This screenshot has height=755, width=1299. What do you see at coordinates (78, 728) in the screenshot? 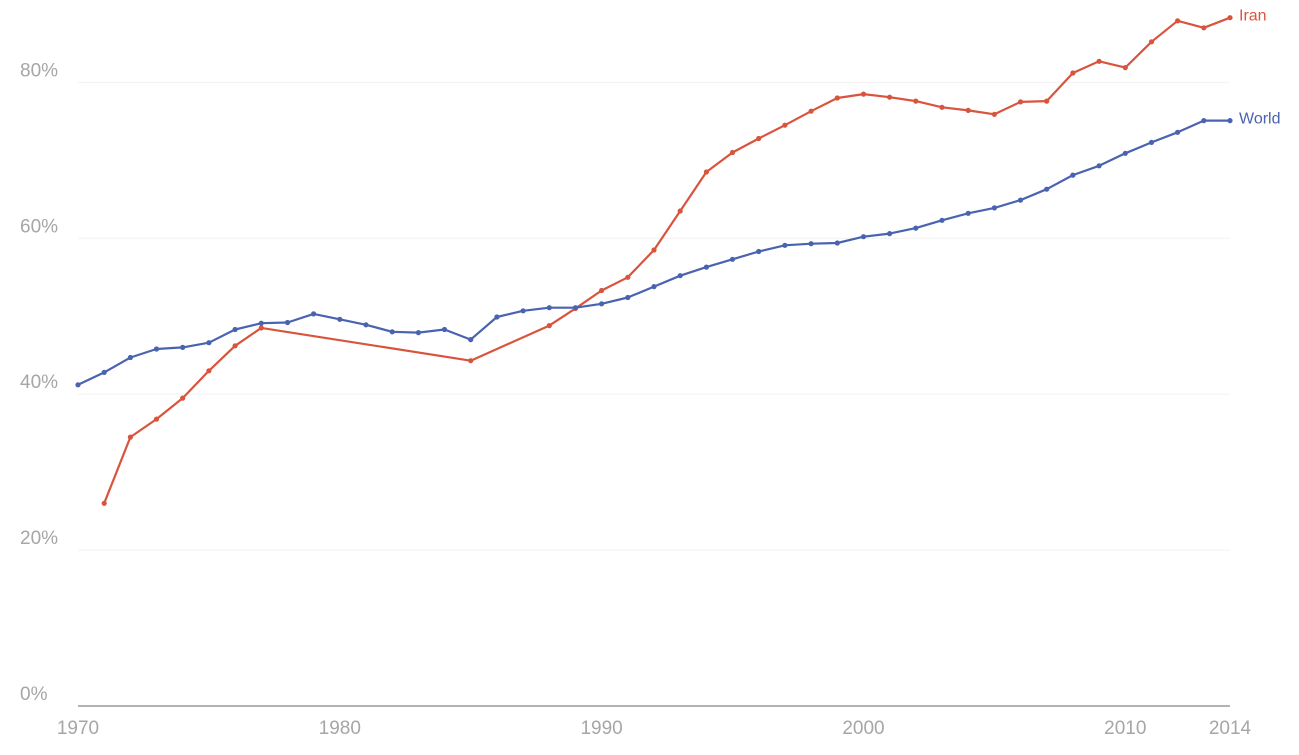
I see `x-tick-label: 1970` at bounding box center [78, 728].